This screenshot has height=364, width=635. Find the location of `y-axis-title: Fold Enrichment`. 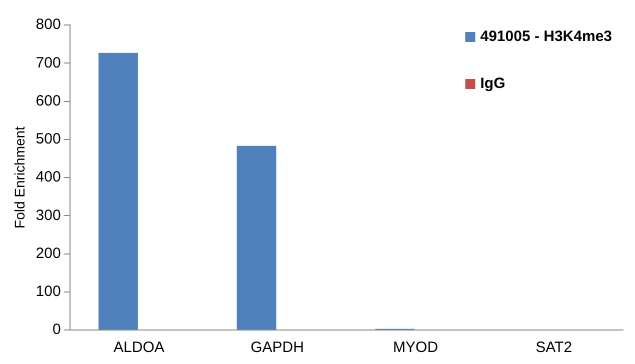

y-axis-title: Fold Enrichment is located at coordinates (19, 177).